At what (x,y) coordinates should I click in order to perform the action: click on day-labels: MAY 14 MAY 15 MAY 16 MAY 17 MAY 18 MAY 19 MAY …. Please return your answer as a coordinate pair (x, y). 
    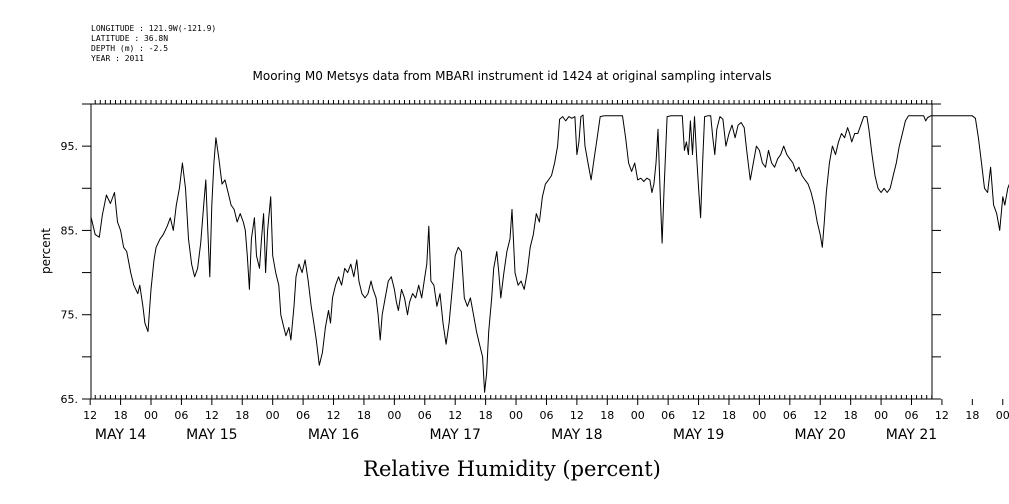
    Looking at the image, I should click on (516, 435).